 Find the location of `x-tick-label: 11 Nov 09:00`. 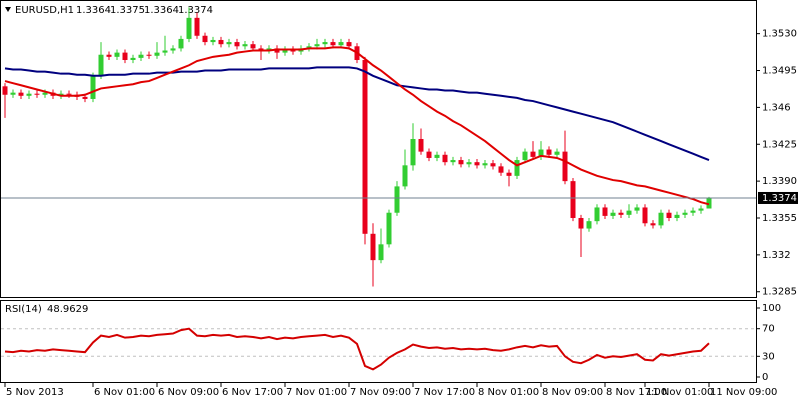

x-tick-label: 11 Nov 09:00 is located at coordinates (743, 392).